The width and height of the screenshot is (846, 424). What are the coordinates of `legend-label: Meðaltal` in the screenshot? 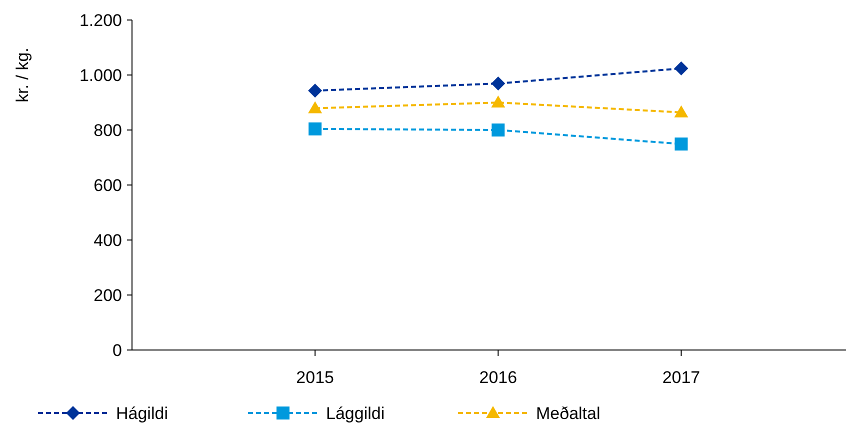 It's located at (568, 413).